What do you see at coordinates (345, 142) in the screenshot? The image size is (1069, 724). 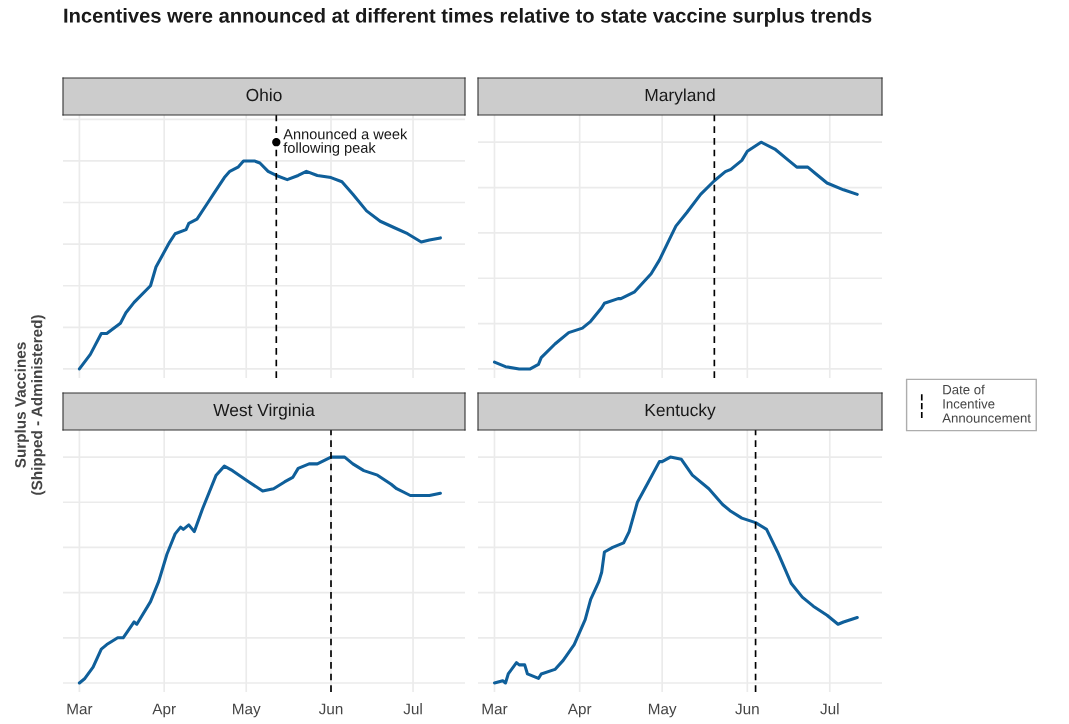 I see `annotation: Announced a week following peak` at bounding box center [345, 142].